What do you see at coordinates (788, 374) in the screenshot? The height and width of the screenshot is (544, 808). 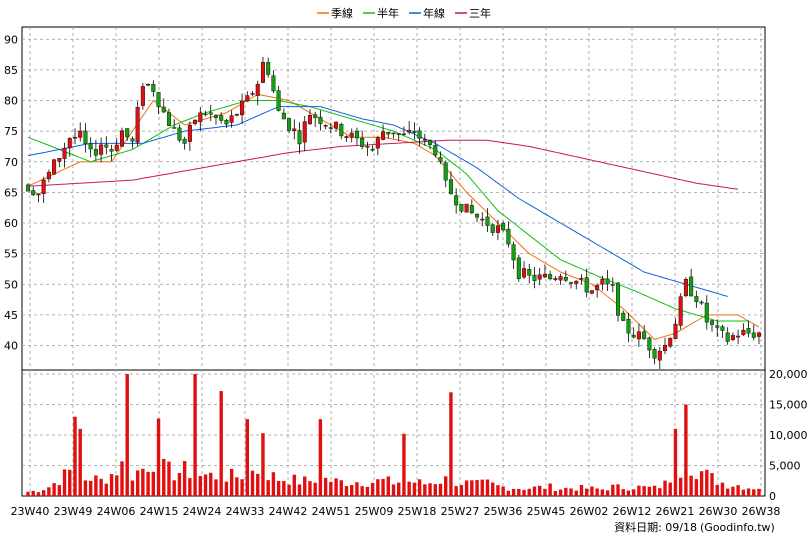 I see `volume-tick-label: 20,000` at bounding box center [788, 374].